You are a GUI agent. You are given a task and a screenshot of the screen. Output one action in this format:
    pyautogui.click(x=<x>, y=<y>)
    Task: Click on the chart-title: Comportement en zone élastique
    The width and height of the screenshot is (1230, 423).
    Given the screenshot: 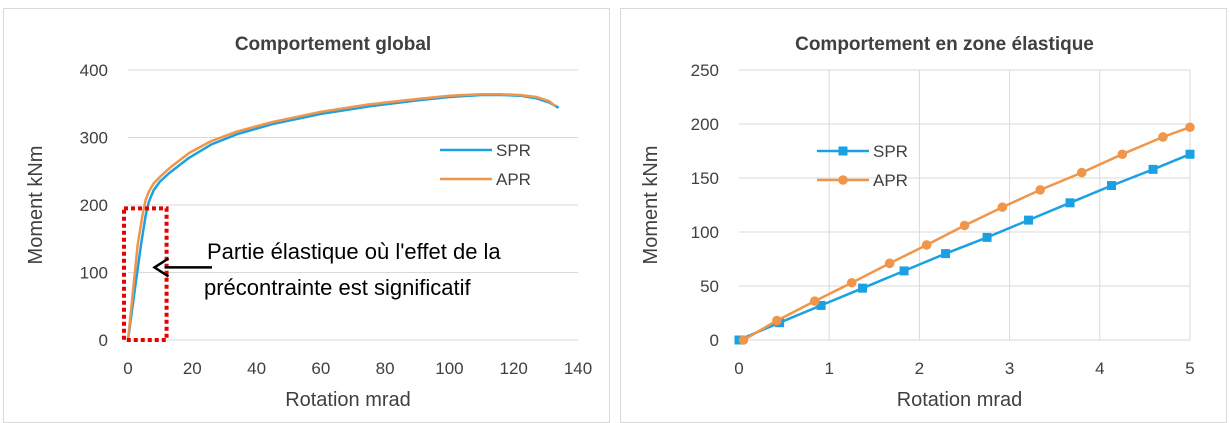 What is the action you would take?
    pyautogui.click(x=944, y=44)
    